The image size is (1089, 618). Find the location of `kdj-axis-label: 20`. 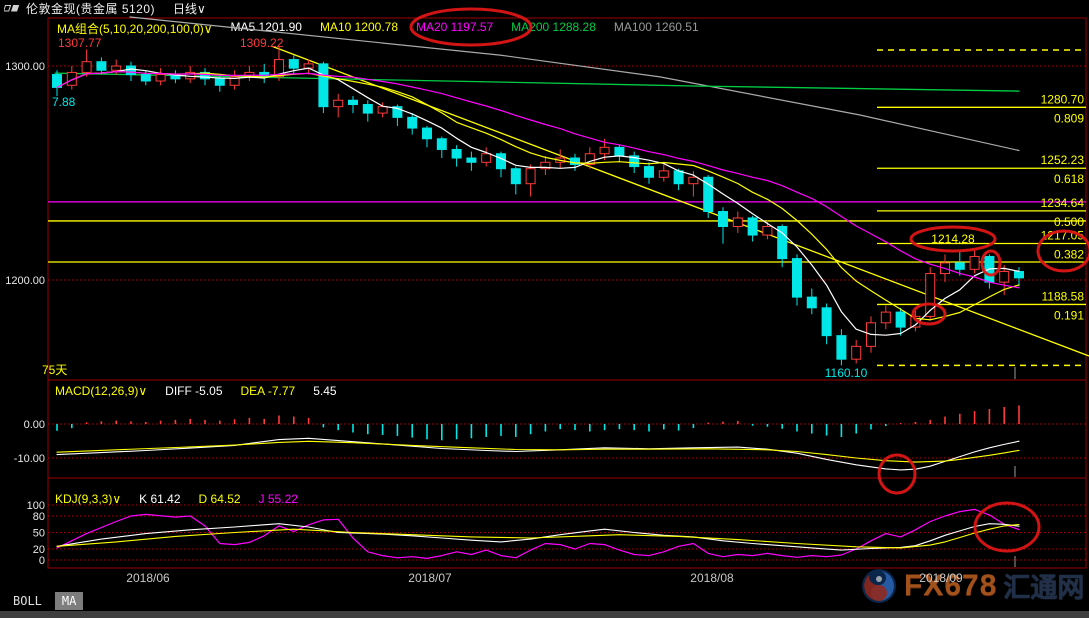

kdj-axis-label: 20 is located at coordinates (39, 550).